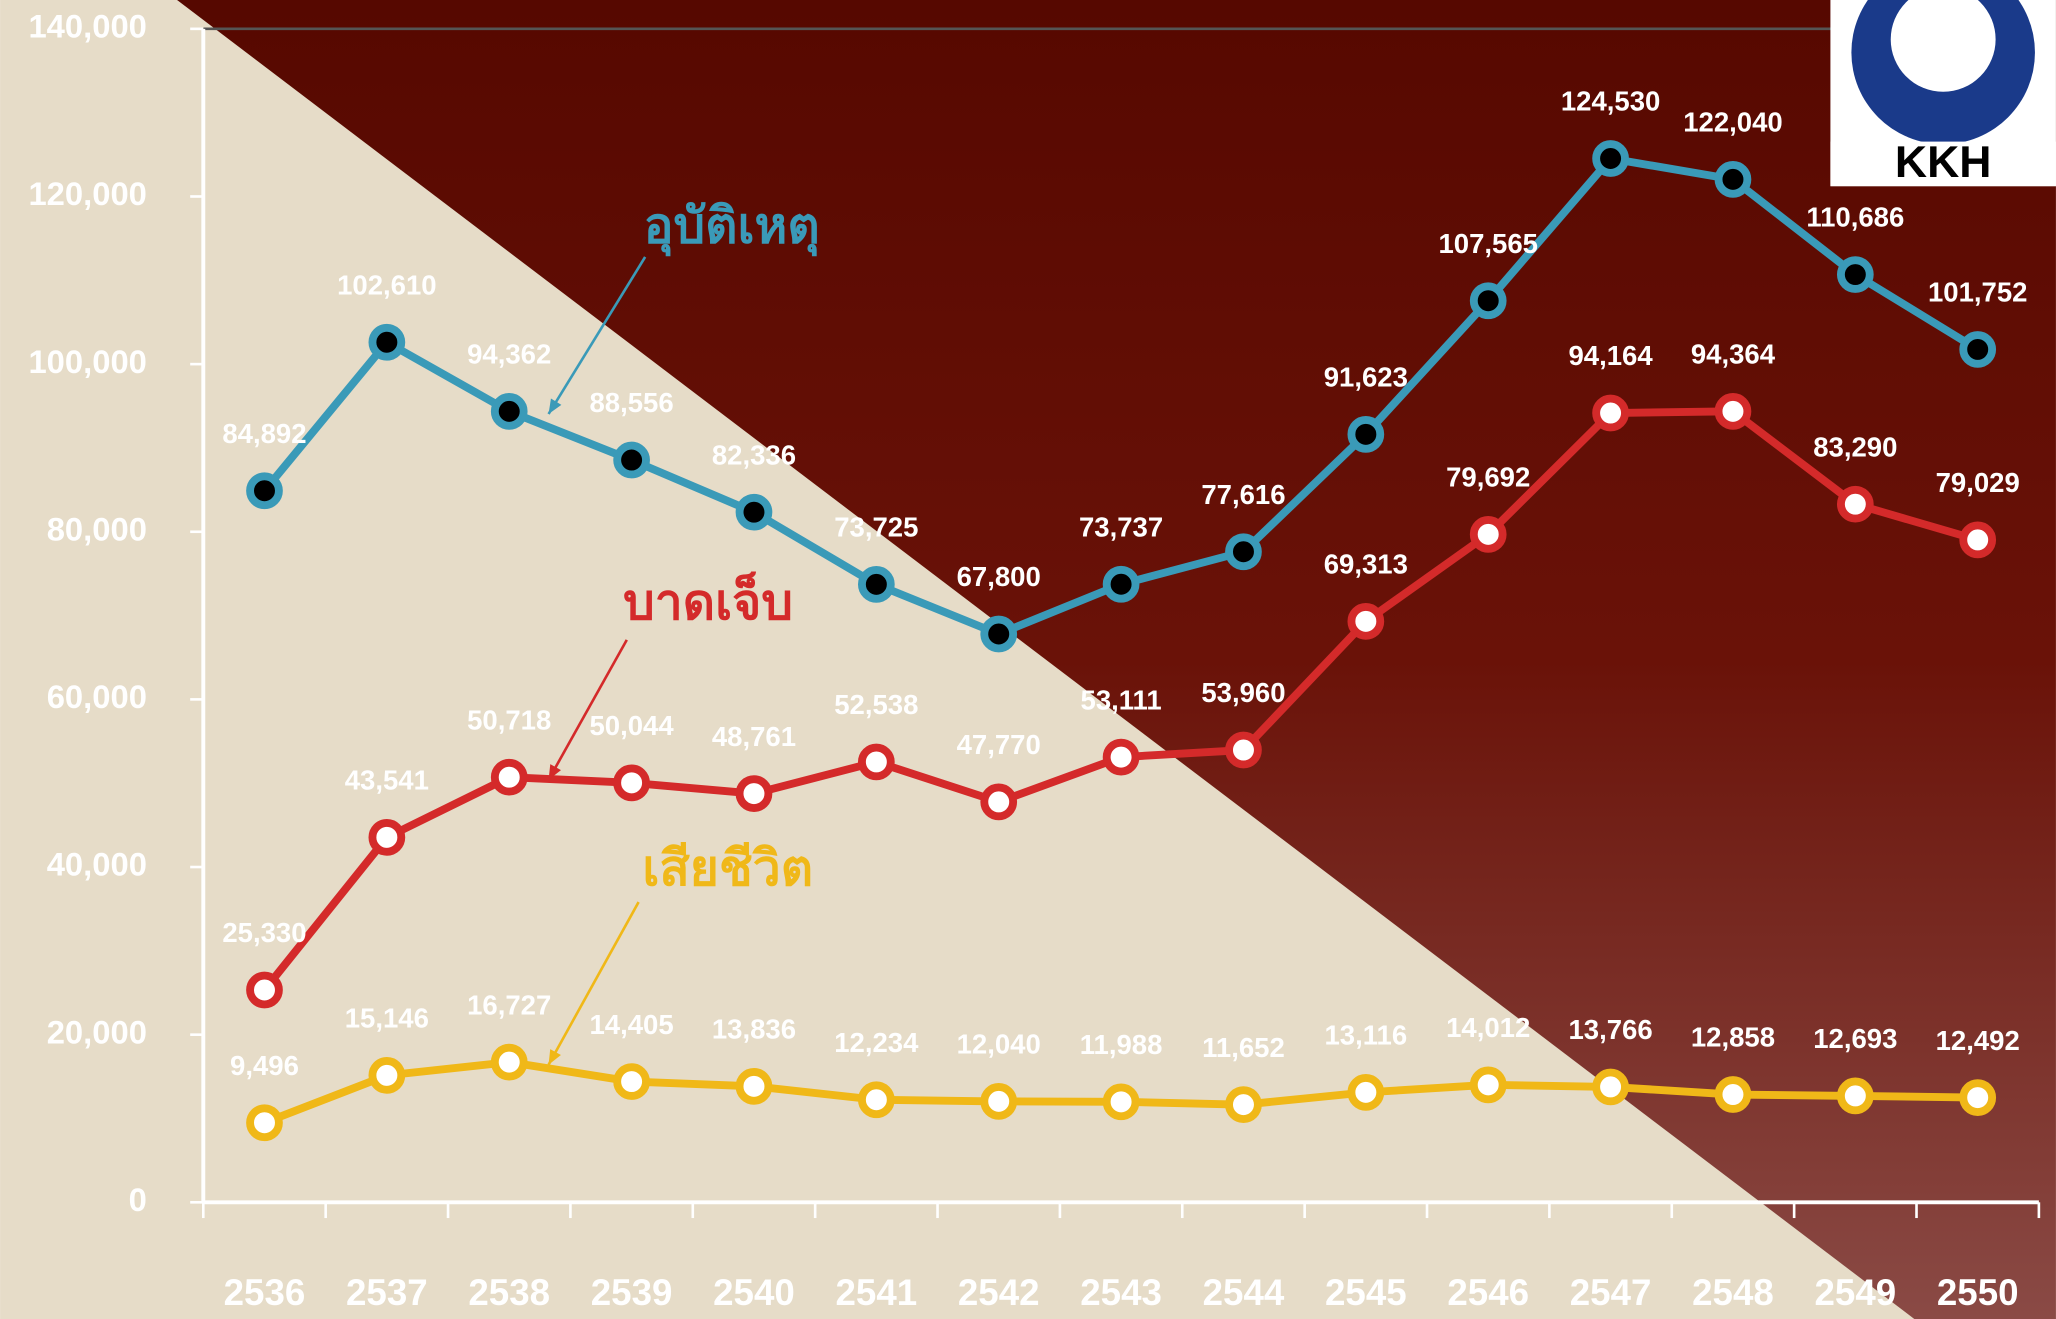  What do you see at coordinates (1121, 699) in the screenshot?
I see `data-label: 53,111` at bounding box center [1121, 699].